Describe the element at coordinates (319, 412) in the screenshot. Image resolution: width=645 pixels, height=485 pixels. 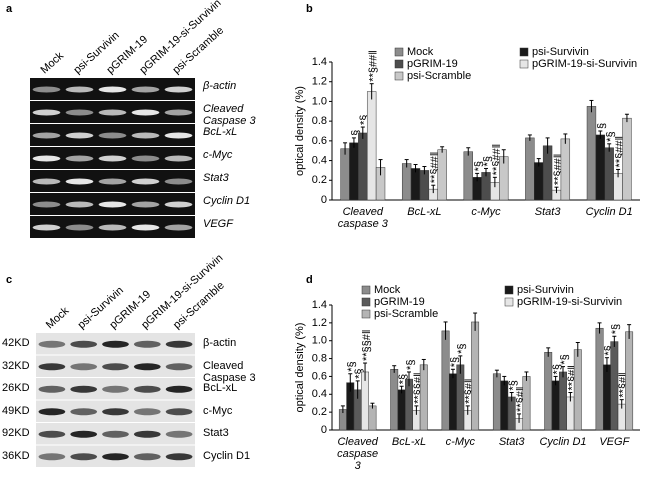
I see `y-tick-label: 0.2` at that location.